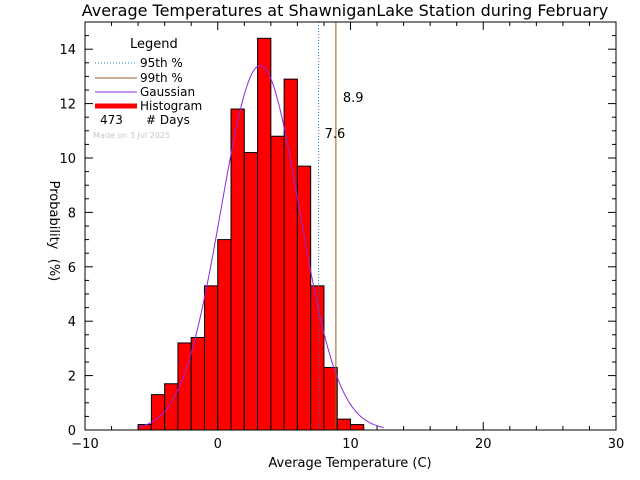 This screenshot has height=480, width=640. I want to click on y-tick-label: 10, so click(67, 159).